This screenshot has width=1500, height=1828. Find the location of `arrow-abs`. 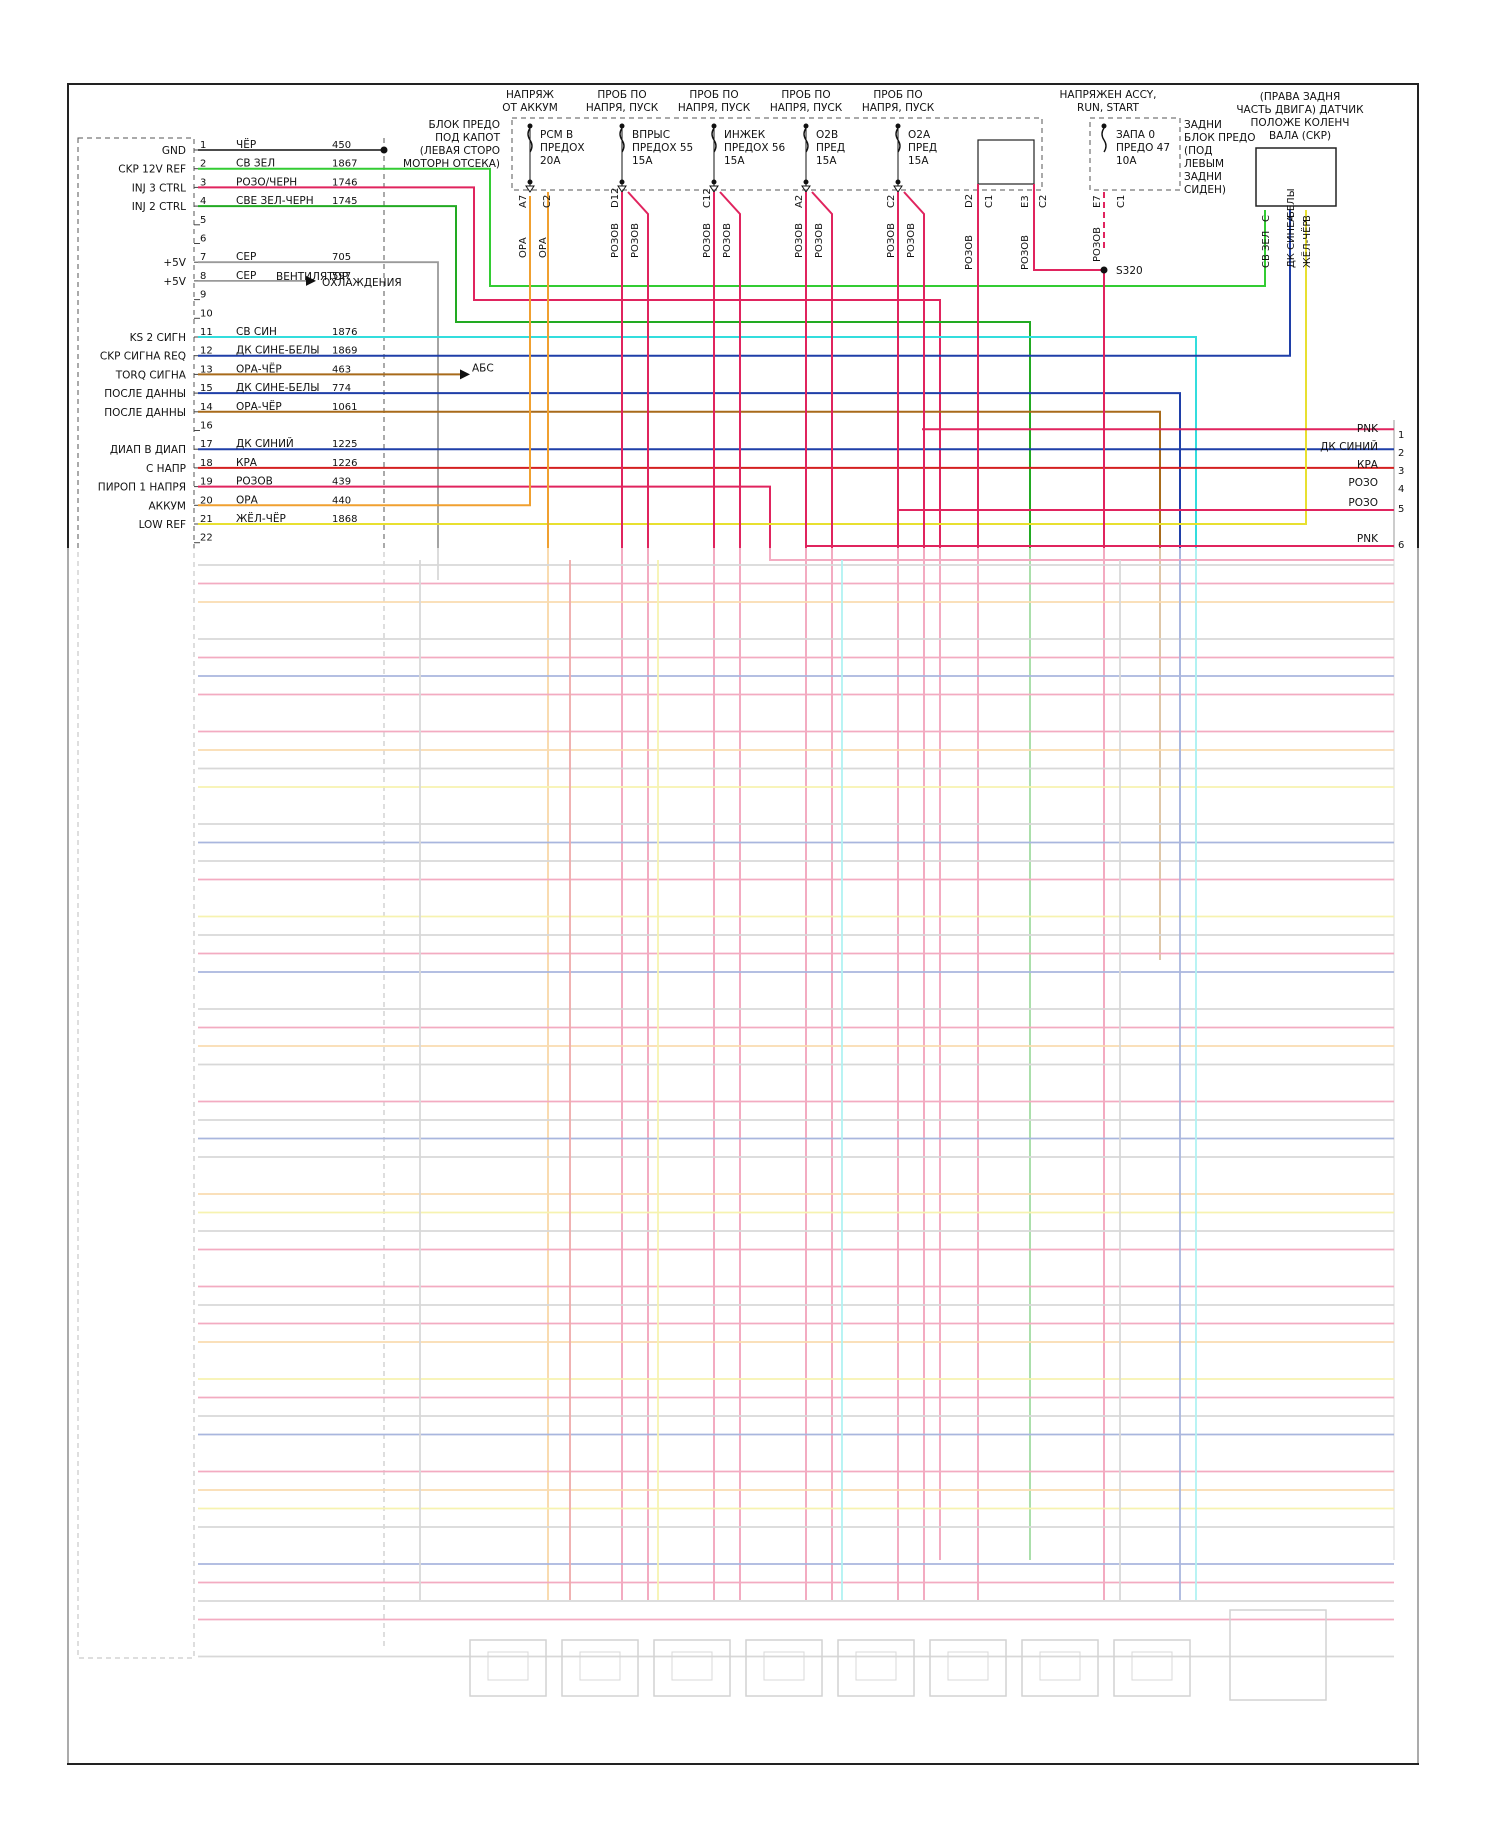

arrow-abs is located at coordinates (465, 374).